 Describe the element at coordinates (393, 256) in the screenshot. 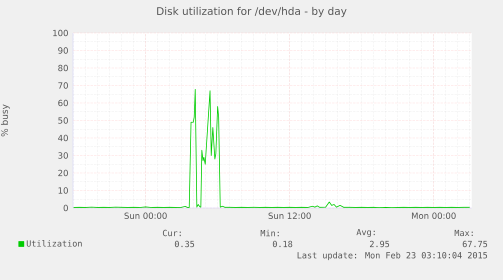

I see `text: Last update: Mon Feb 23 03:10:04 2015` at that location.